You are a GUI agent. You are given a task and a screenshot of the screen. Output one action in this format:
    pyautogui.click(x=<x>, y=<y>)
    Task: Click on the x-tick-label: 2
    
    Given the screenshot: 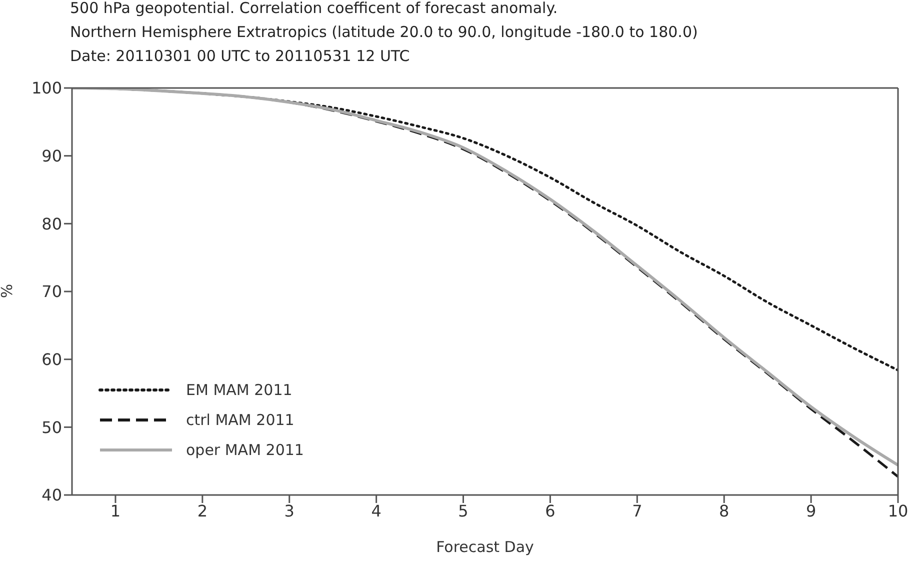 What is the action you would take?
    pyautogui.click(x=202, y=510)
    